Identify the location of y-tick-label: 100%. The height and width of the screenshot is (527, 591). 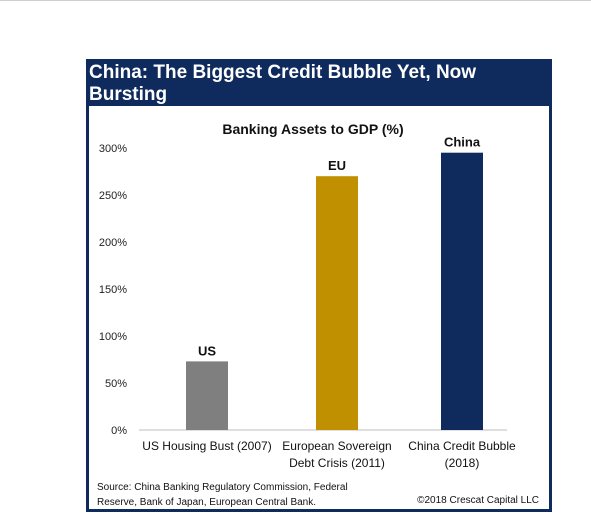
(113, 337).